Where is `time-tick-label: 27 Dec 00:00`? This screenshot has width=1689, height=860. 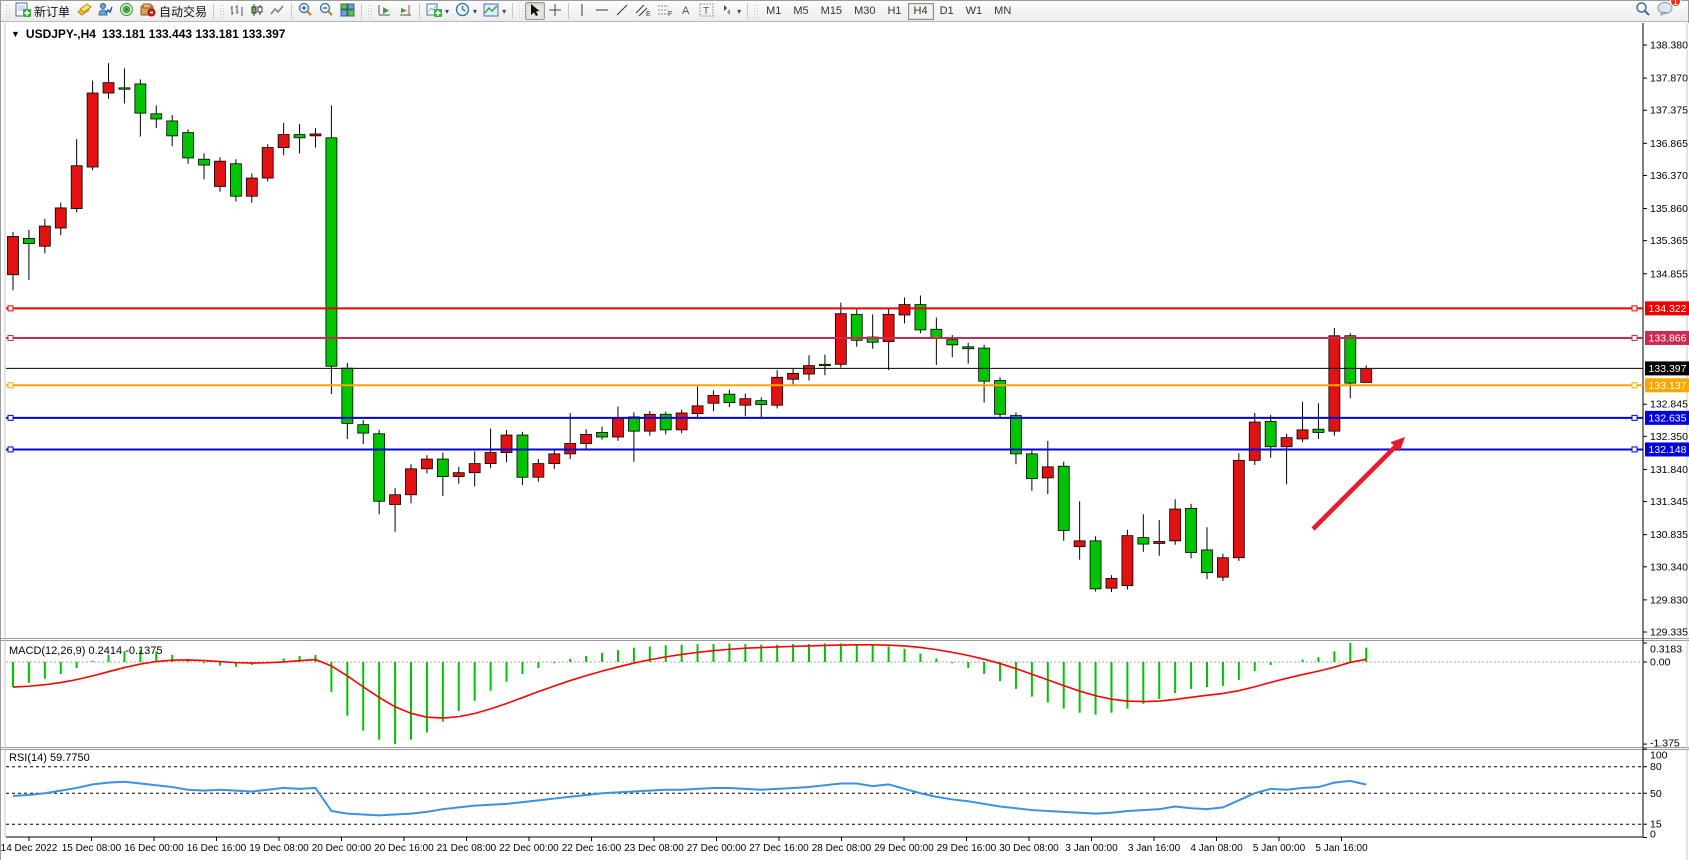 time-tick-label: 27 Dec 00:00 is located at coordinates (717, 848).